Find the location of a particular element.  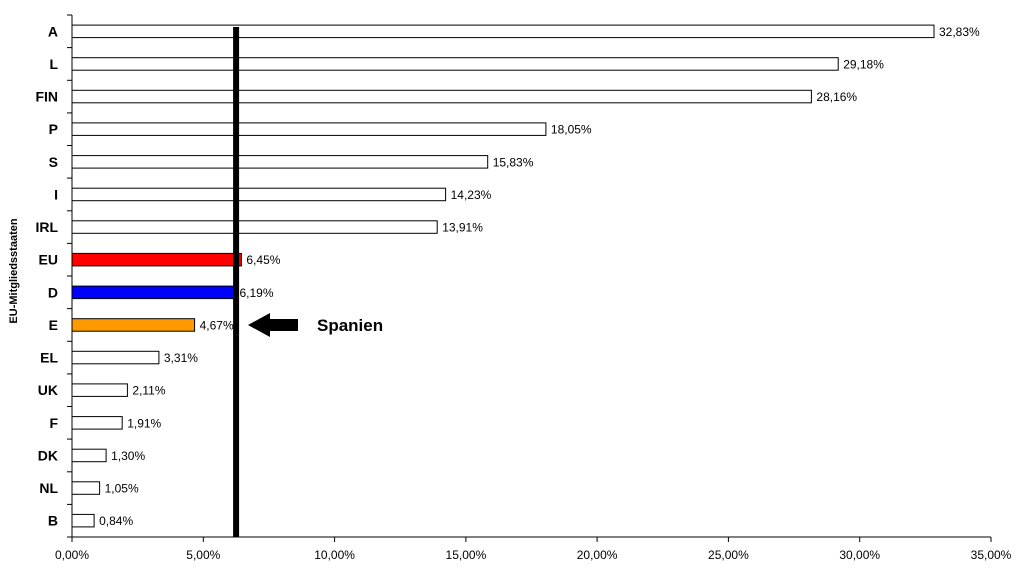

category-label-eu: EU is located at coordinates (48, 260).